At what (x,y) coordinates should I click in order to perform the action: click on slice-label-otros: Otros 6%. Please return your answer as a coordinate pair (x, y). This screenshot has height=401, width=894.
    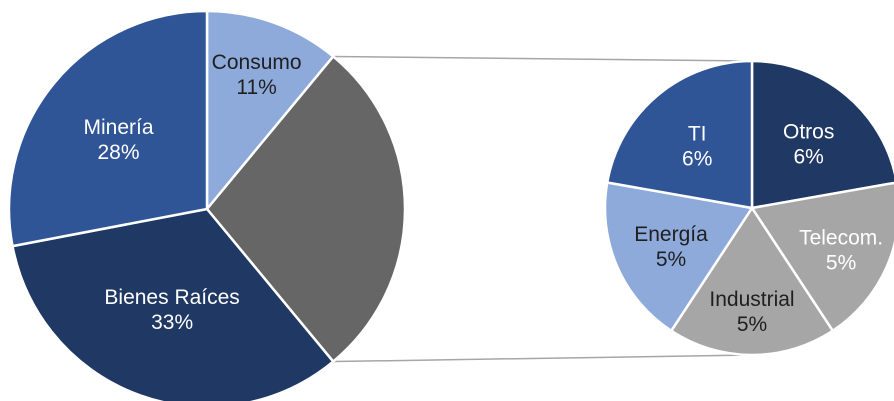
    Looking at the image, I should click on (808, 144).